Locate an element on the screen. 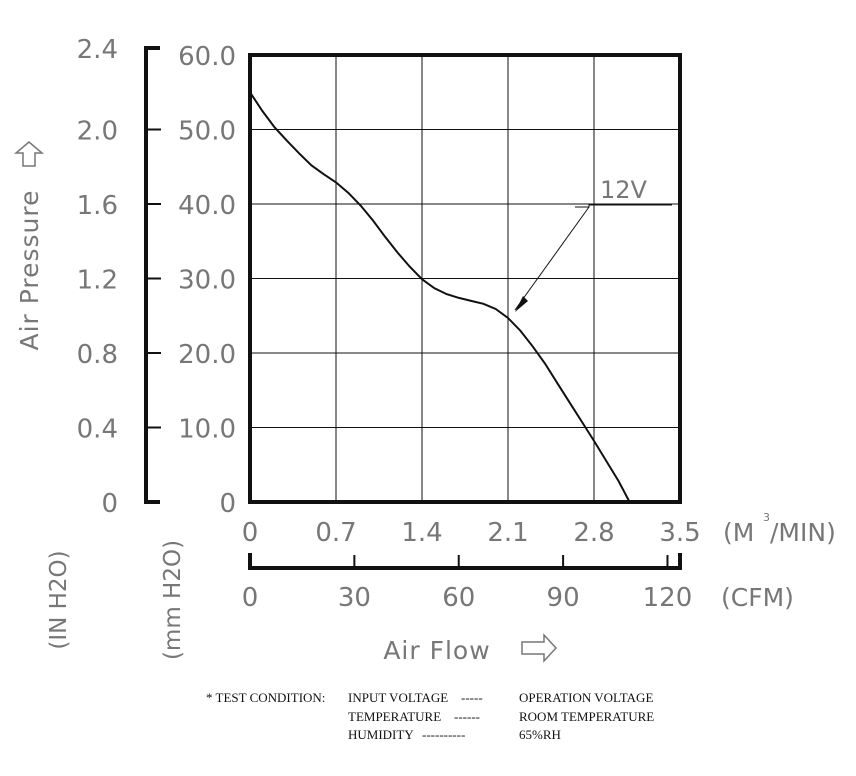 This screenshot has width=856, height=776. y-axis-title-text: Air Pressure is located at coordinates (29, 269).